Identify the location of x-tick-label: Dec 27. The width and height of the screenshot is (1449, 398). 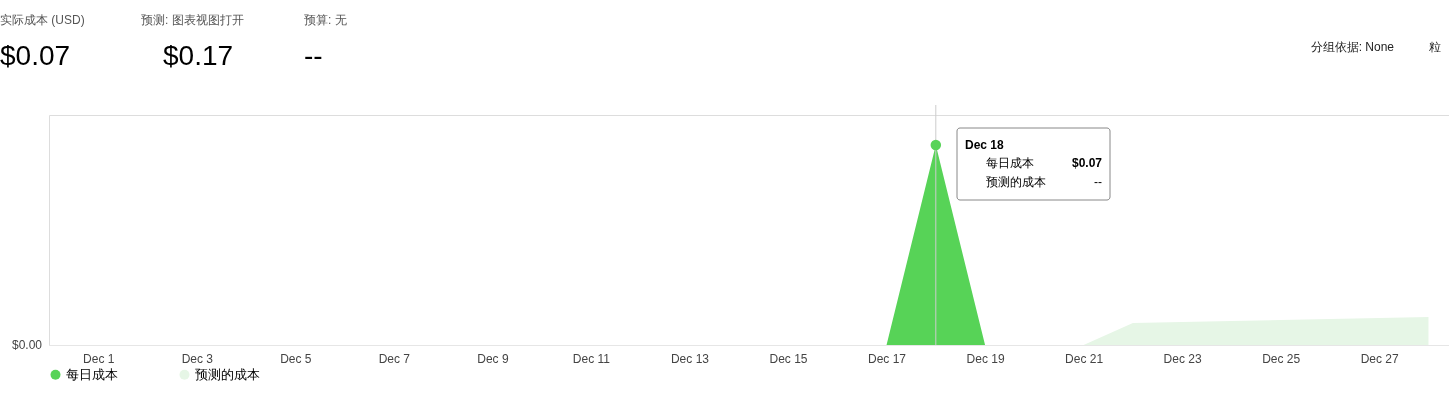
(1380, 358).